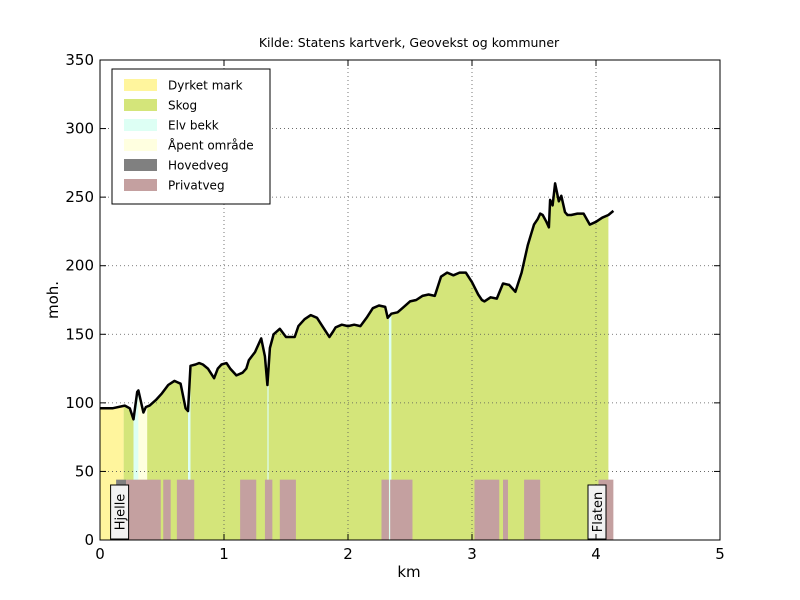 This screenshot has width=800, height=600. What do you see at coordinates (193, 126) in the screenshot?
I see `legend-label: Elv bekk` at bounding box center [193, 126].